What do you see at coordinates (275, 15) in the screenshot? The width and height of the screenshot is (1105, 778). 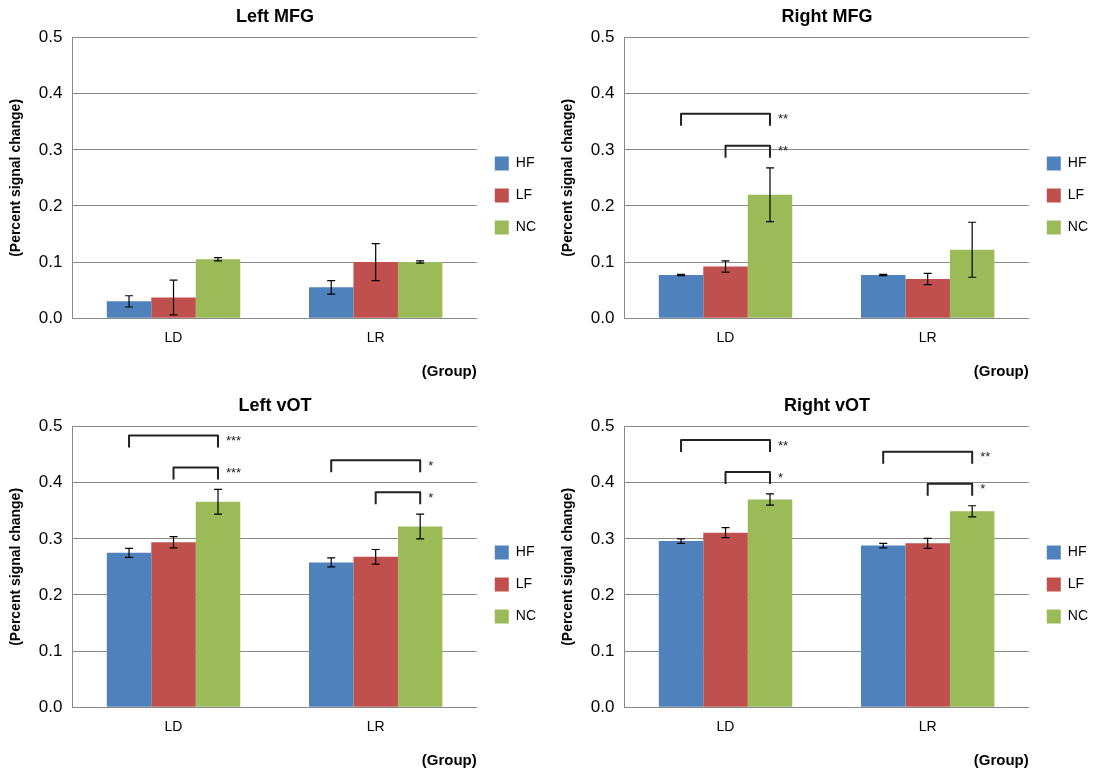 I see `chart-title: Left MFG` at bounding box center [275, 15].